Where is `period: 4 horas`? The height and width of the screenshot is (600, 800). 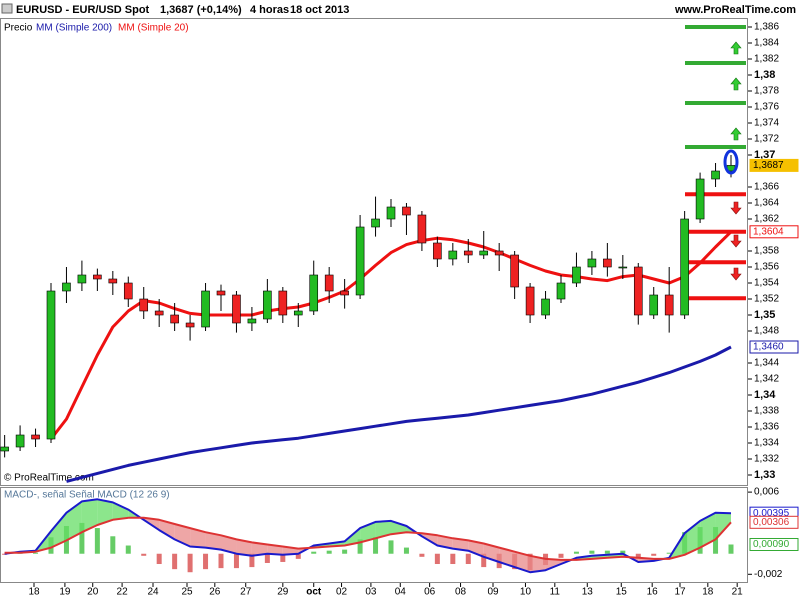
period: 4 horas is located at coordinates (269, 10).